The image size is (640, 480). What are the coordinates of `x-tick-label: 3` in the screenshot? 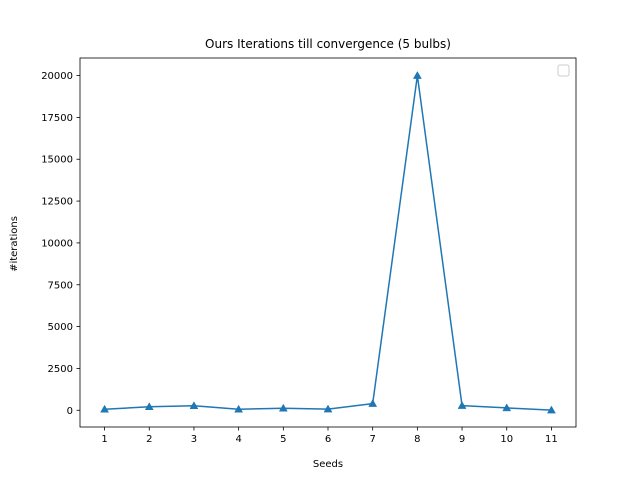 It's located at (194, 439).